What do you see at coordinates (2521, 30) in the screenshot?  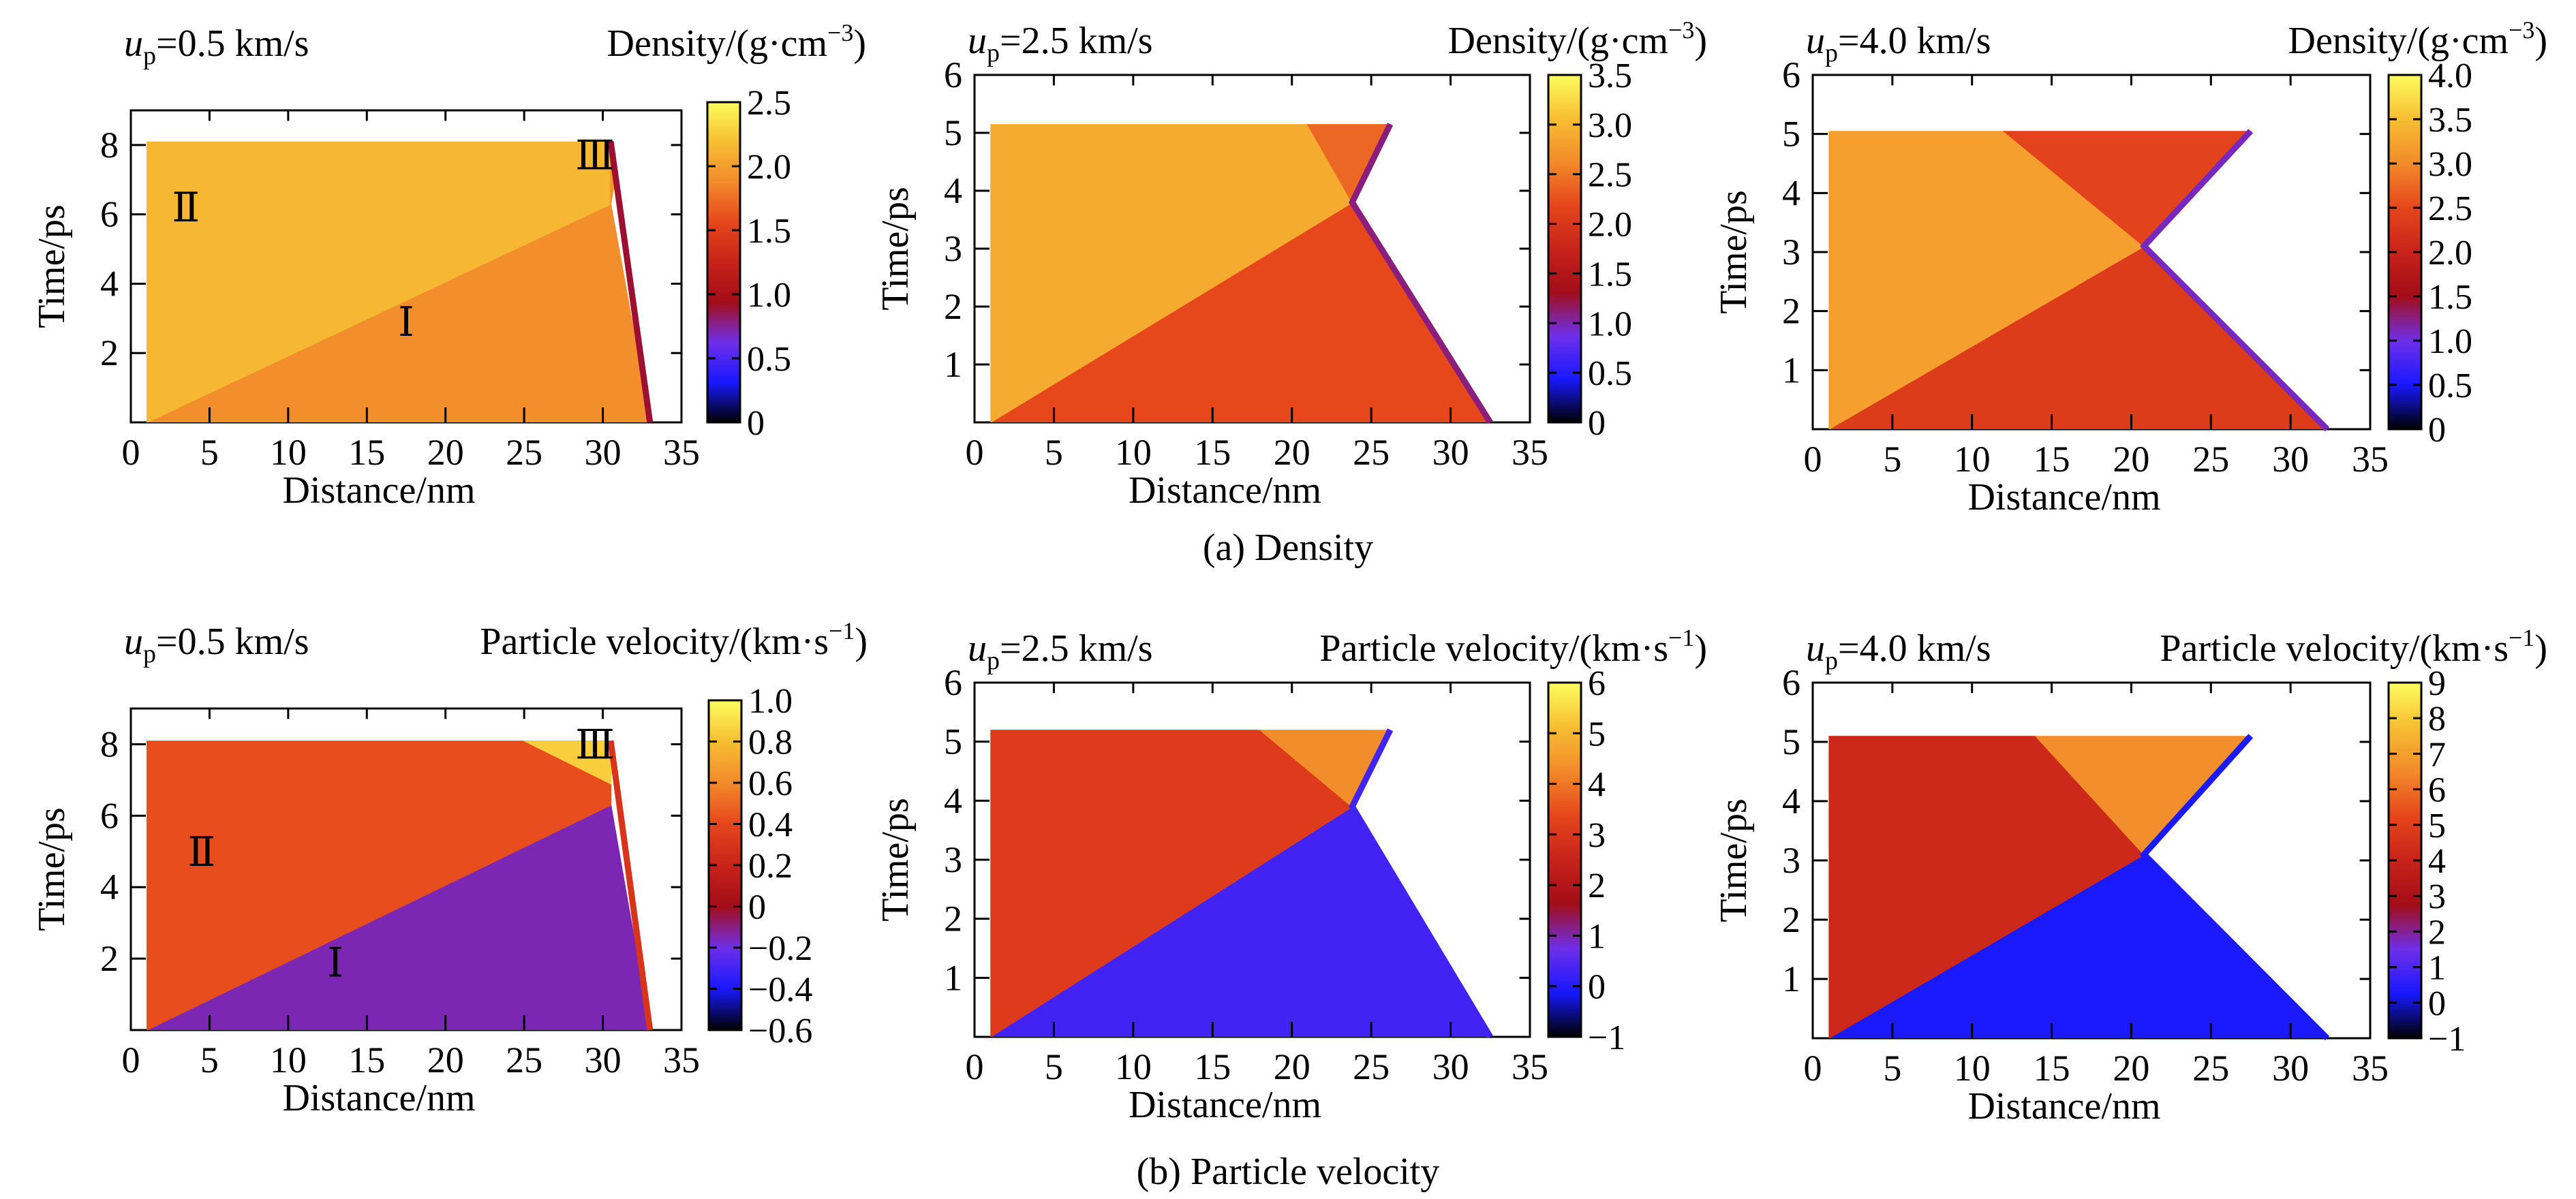 I see `colorbar-label-sup: −3` at bounding box center [2521, 30].